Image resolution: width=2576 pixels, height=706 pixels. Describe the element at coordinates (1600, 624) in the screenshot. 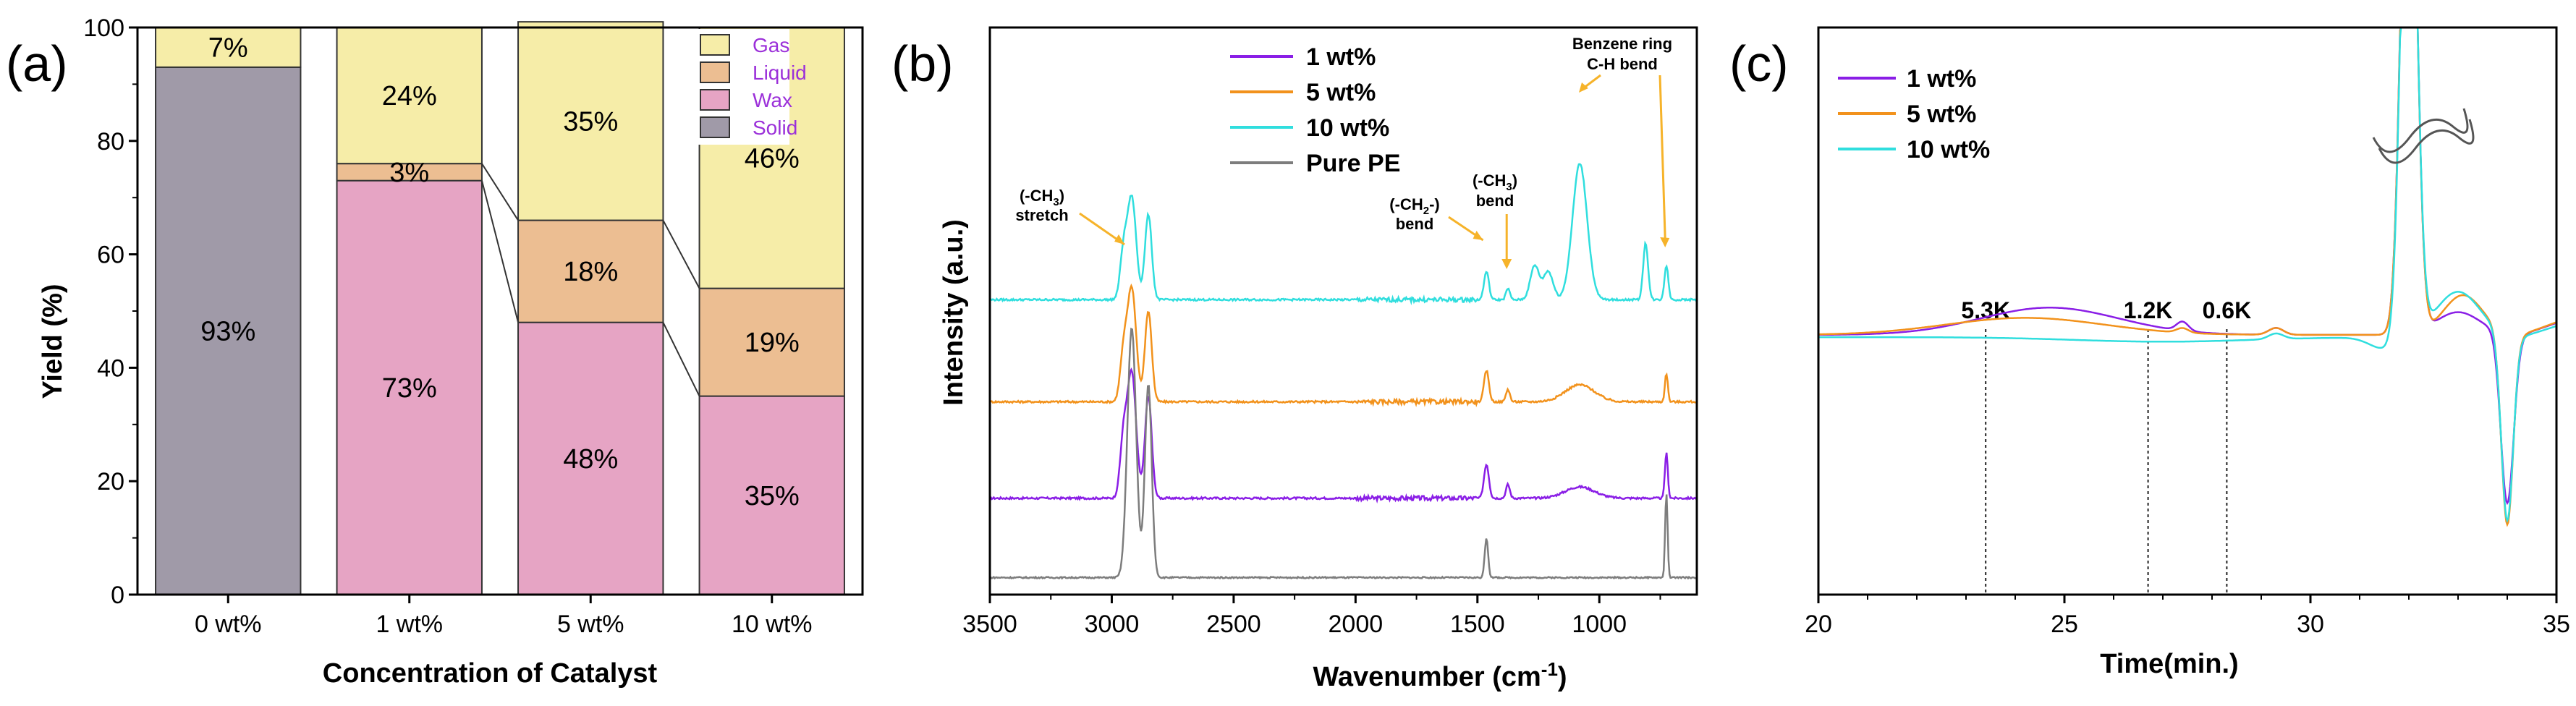

I see `x-tick-label: 1000` at that location.